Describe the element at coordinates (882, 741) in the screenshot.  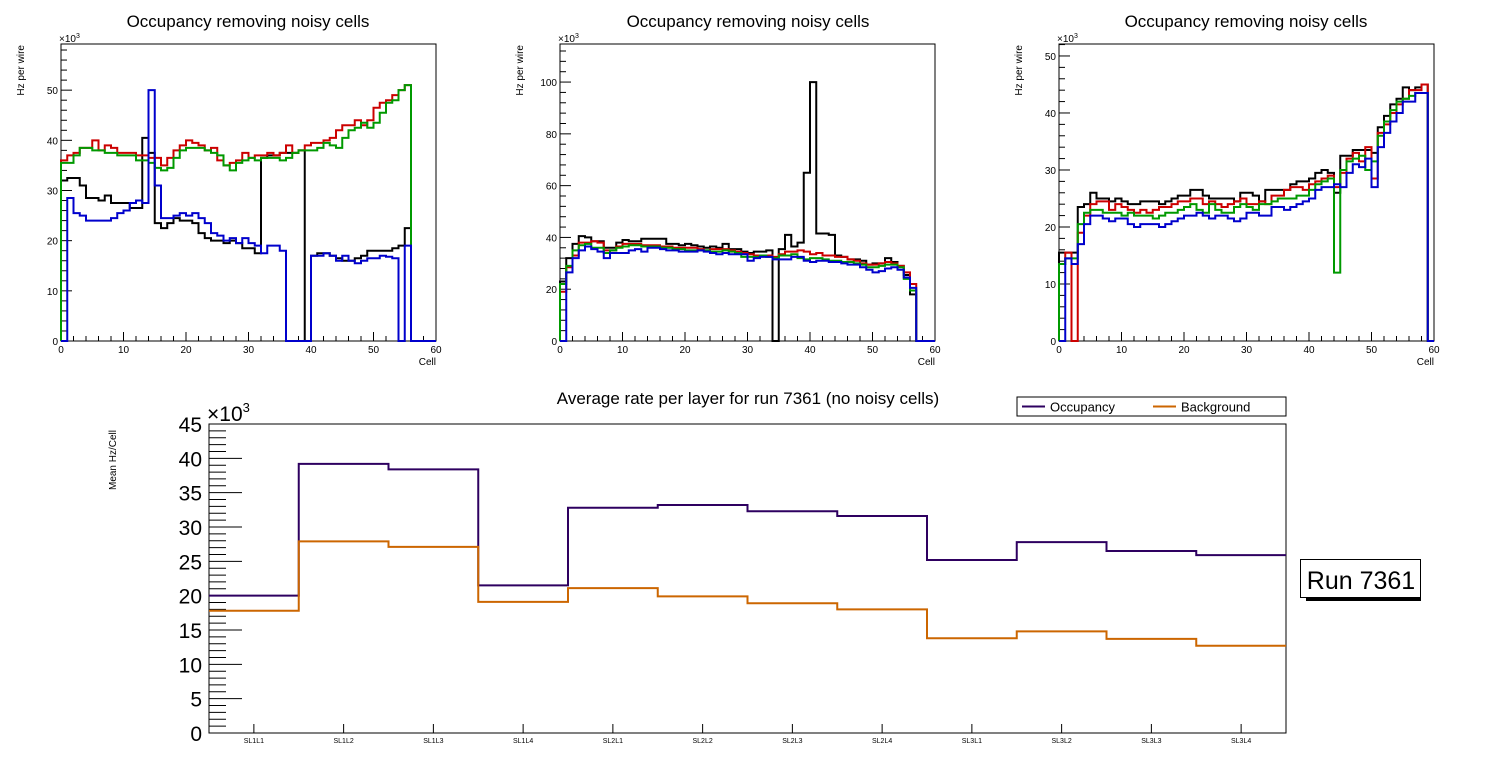
I see `x-tick-label: SL2L4` at that location.